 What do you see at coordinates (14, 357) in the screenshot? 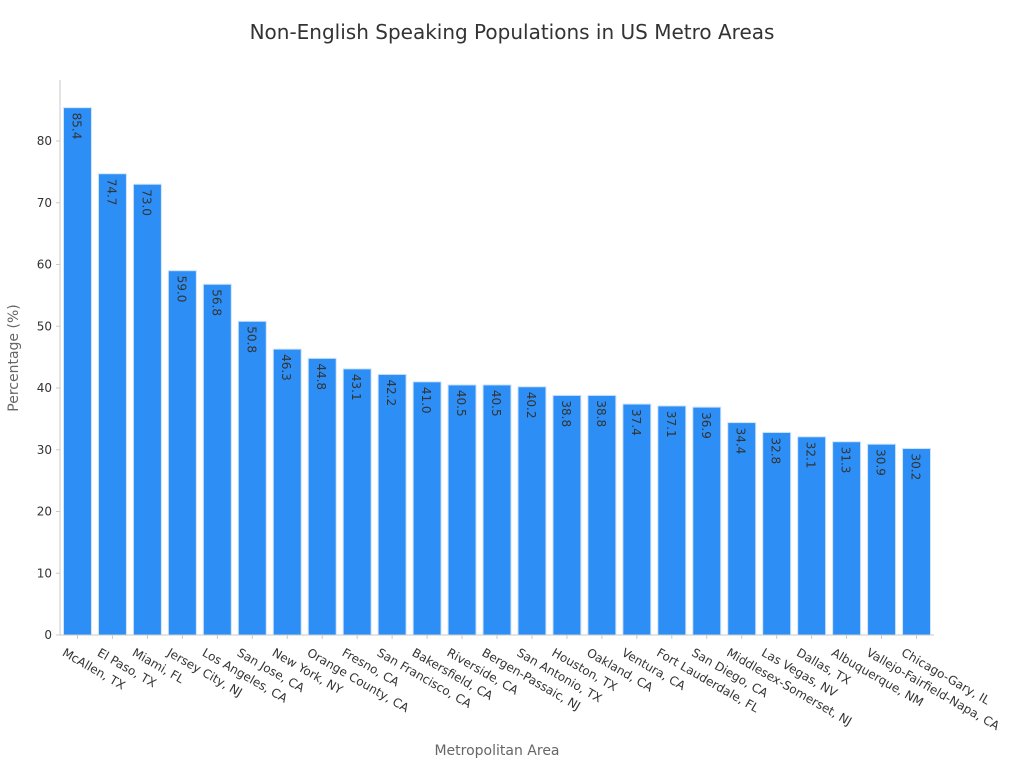
I see `y-axis-label: Percentage (%)` at bounding box center [14, 357].